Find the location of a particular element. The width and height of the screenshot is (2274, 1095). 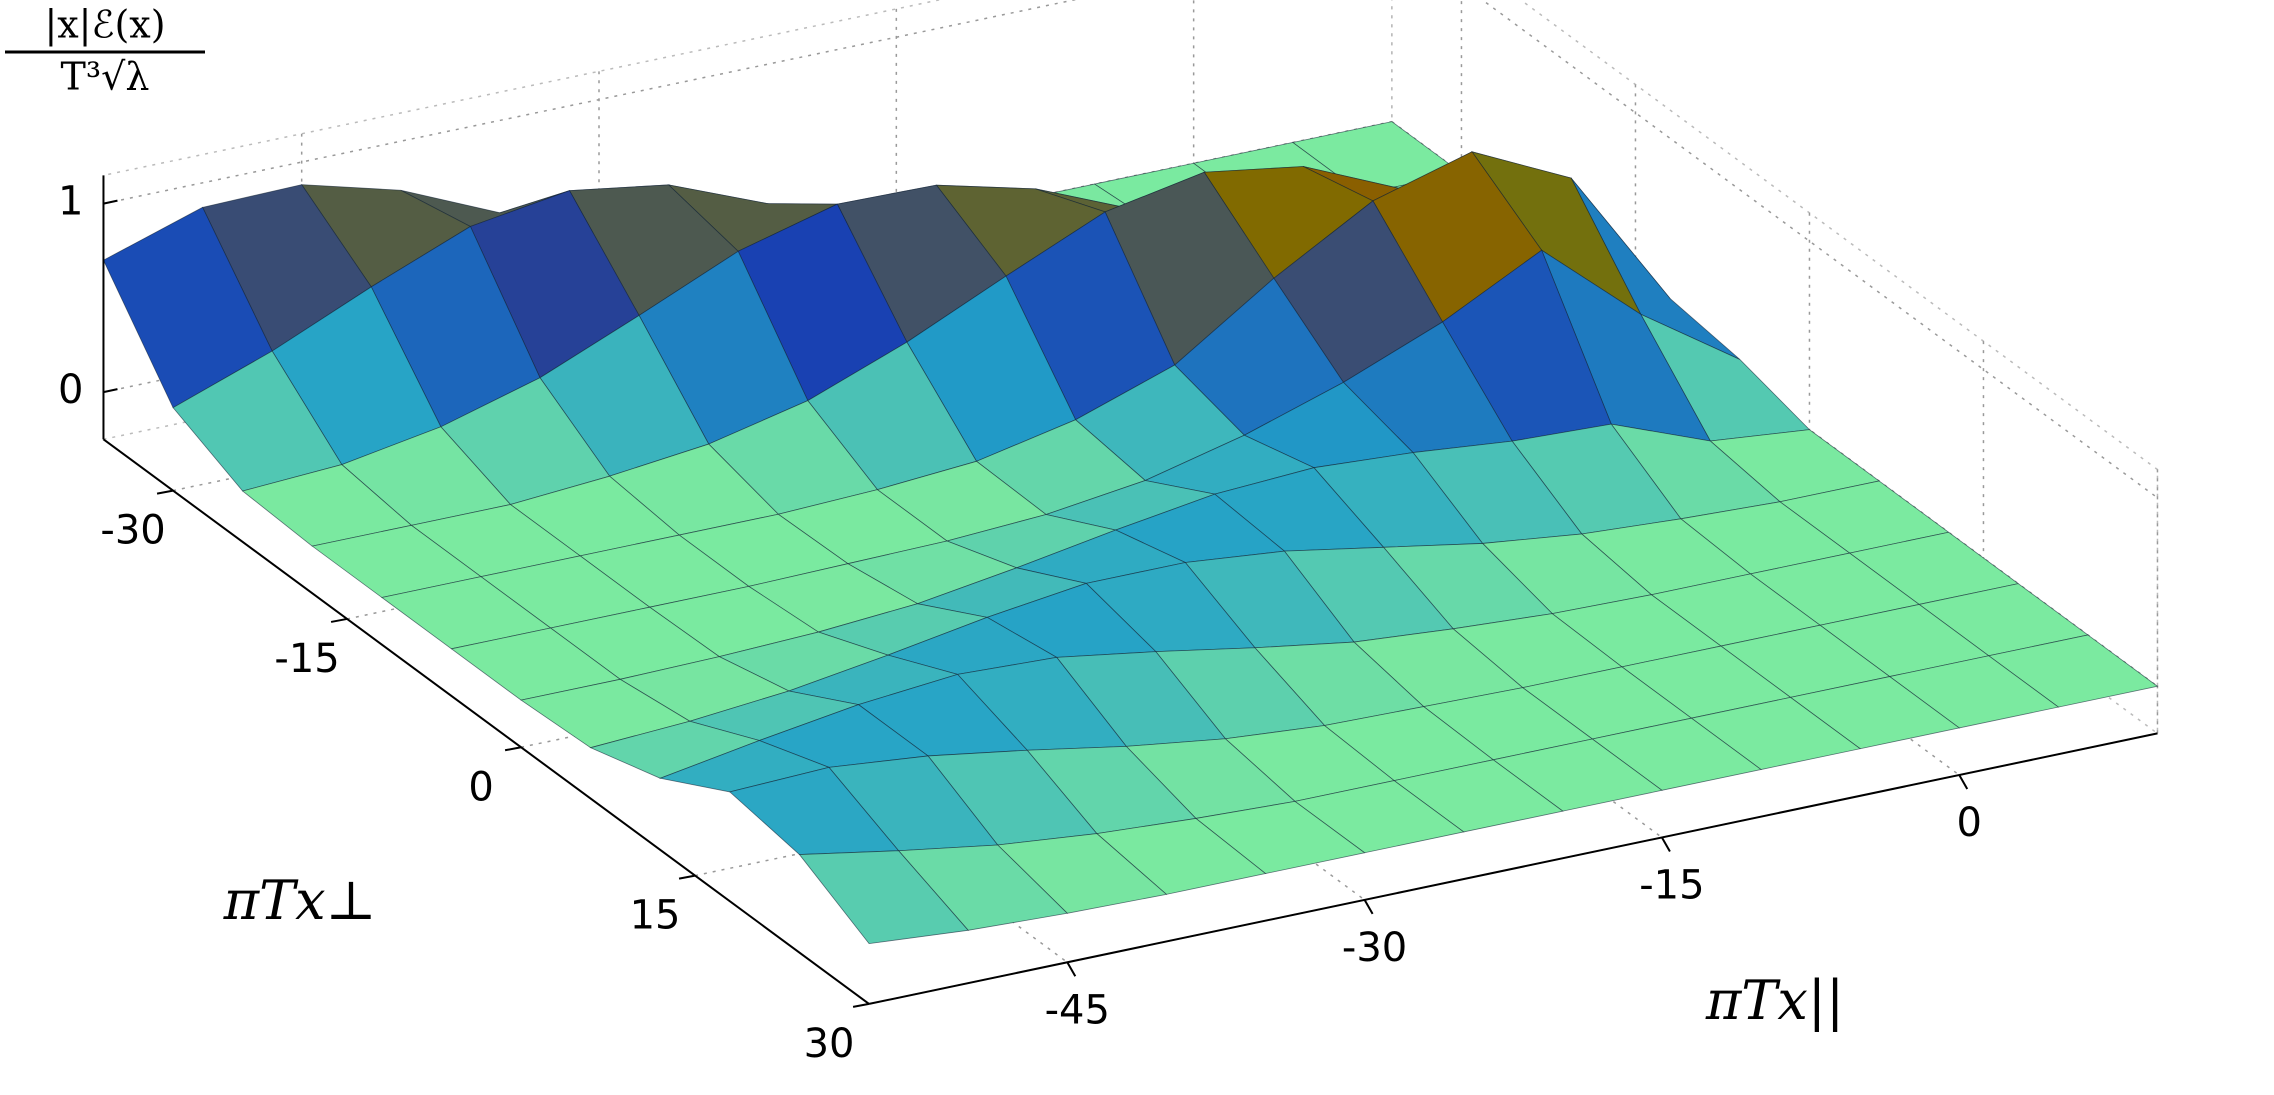

y-tick-label: -15 is located at coordinates (306, 659).